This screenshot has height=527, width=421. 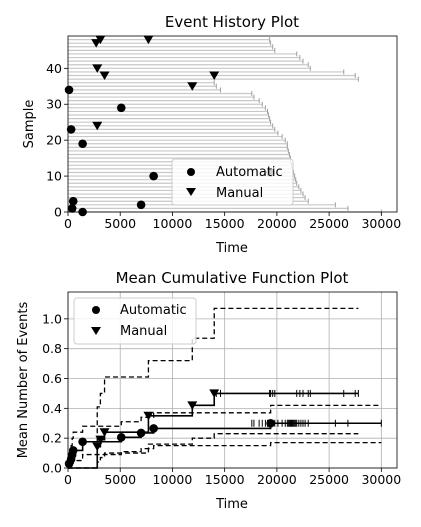 What do you see at coordinates (213, 451) in the screenshot?
I see `lower-bound-manual` at bounding box center [213, 451].